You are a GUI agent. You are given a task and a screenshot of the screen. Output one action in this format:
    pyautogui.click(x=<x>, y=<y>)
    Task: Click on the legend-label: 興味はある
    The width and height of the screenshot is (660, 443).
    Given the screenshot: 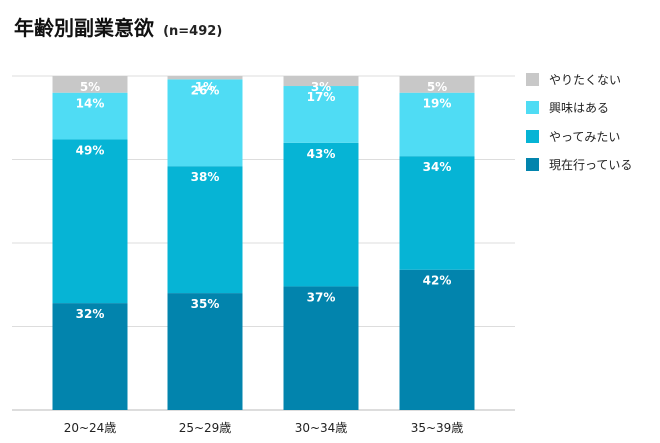 What is the action you would take?
    pyautogui.click(x=579, y=108)
    